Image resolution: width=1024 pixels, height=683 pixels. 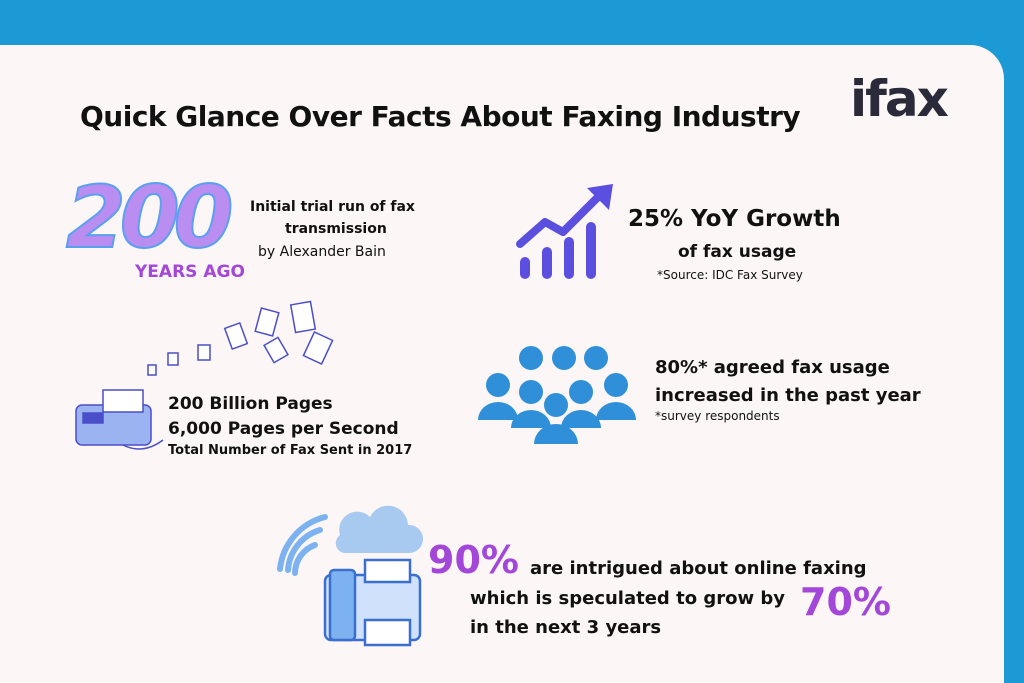 I want to click on fact-text: Total Number of Fax Sent in 2017, so click(x=290, y=450).